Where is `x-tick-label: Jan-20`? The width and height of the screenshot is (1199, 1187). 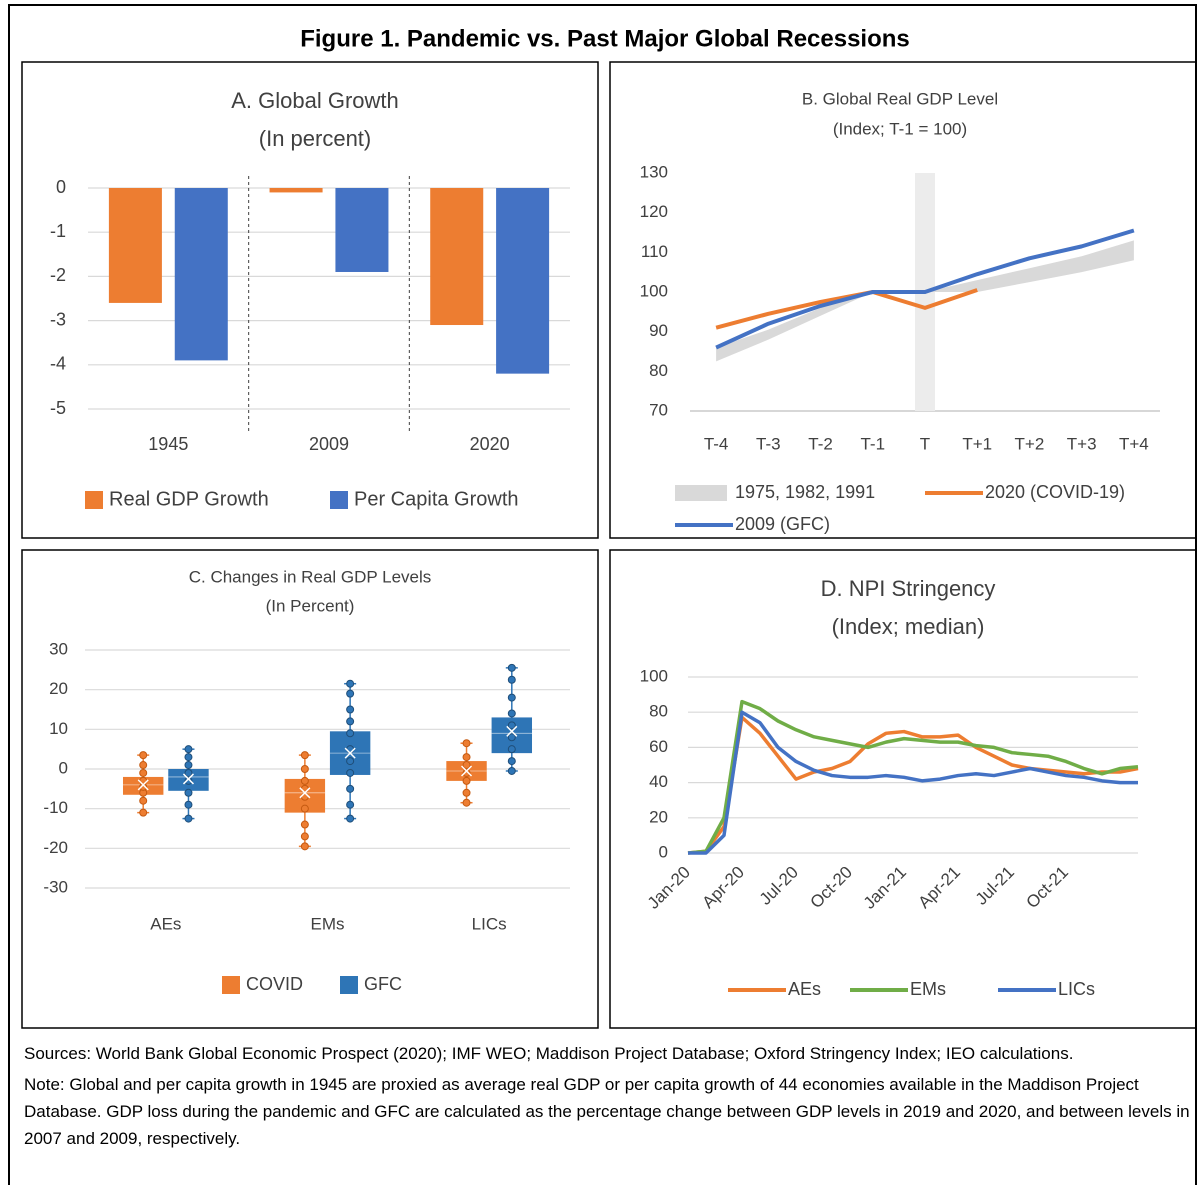
x-tick-label: Jan-20 is located at coordinates (669, 888).